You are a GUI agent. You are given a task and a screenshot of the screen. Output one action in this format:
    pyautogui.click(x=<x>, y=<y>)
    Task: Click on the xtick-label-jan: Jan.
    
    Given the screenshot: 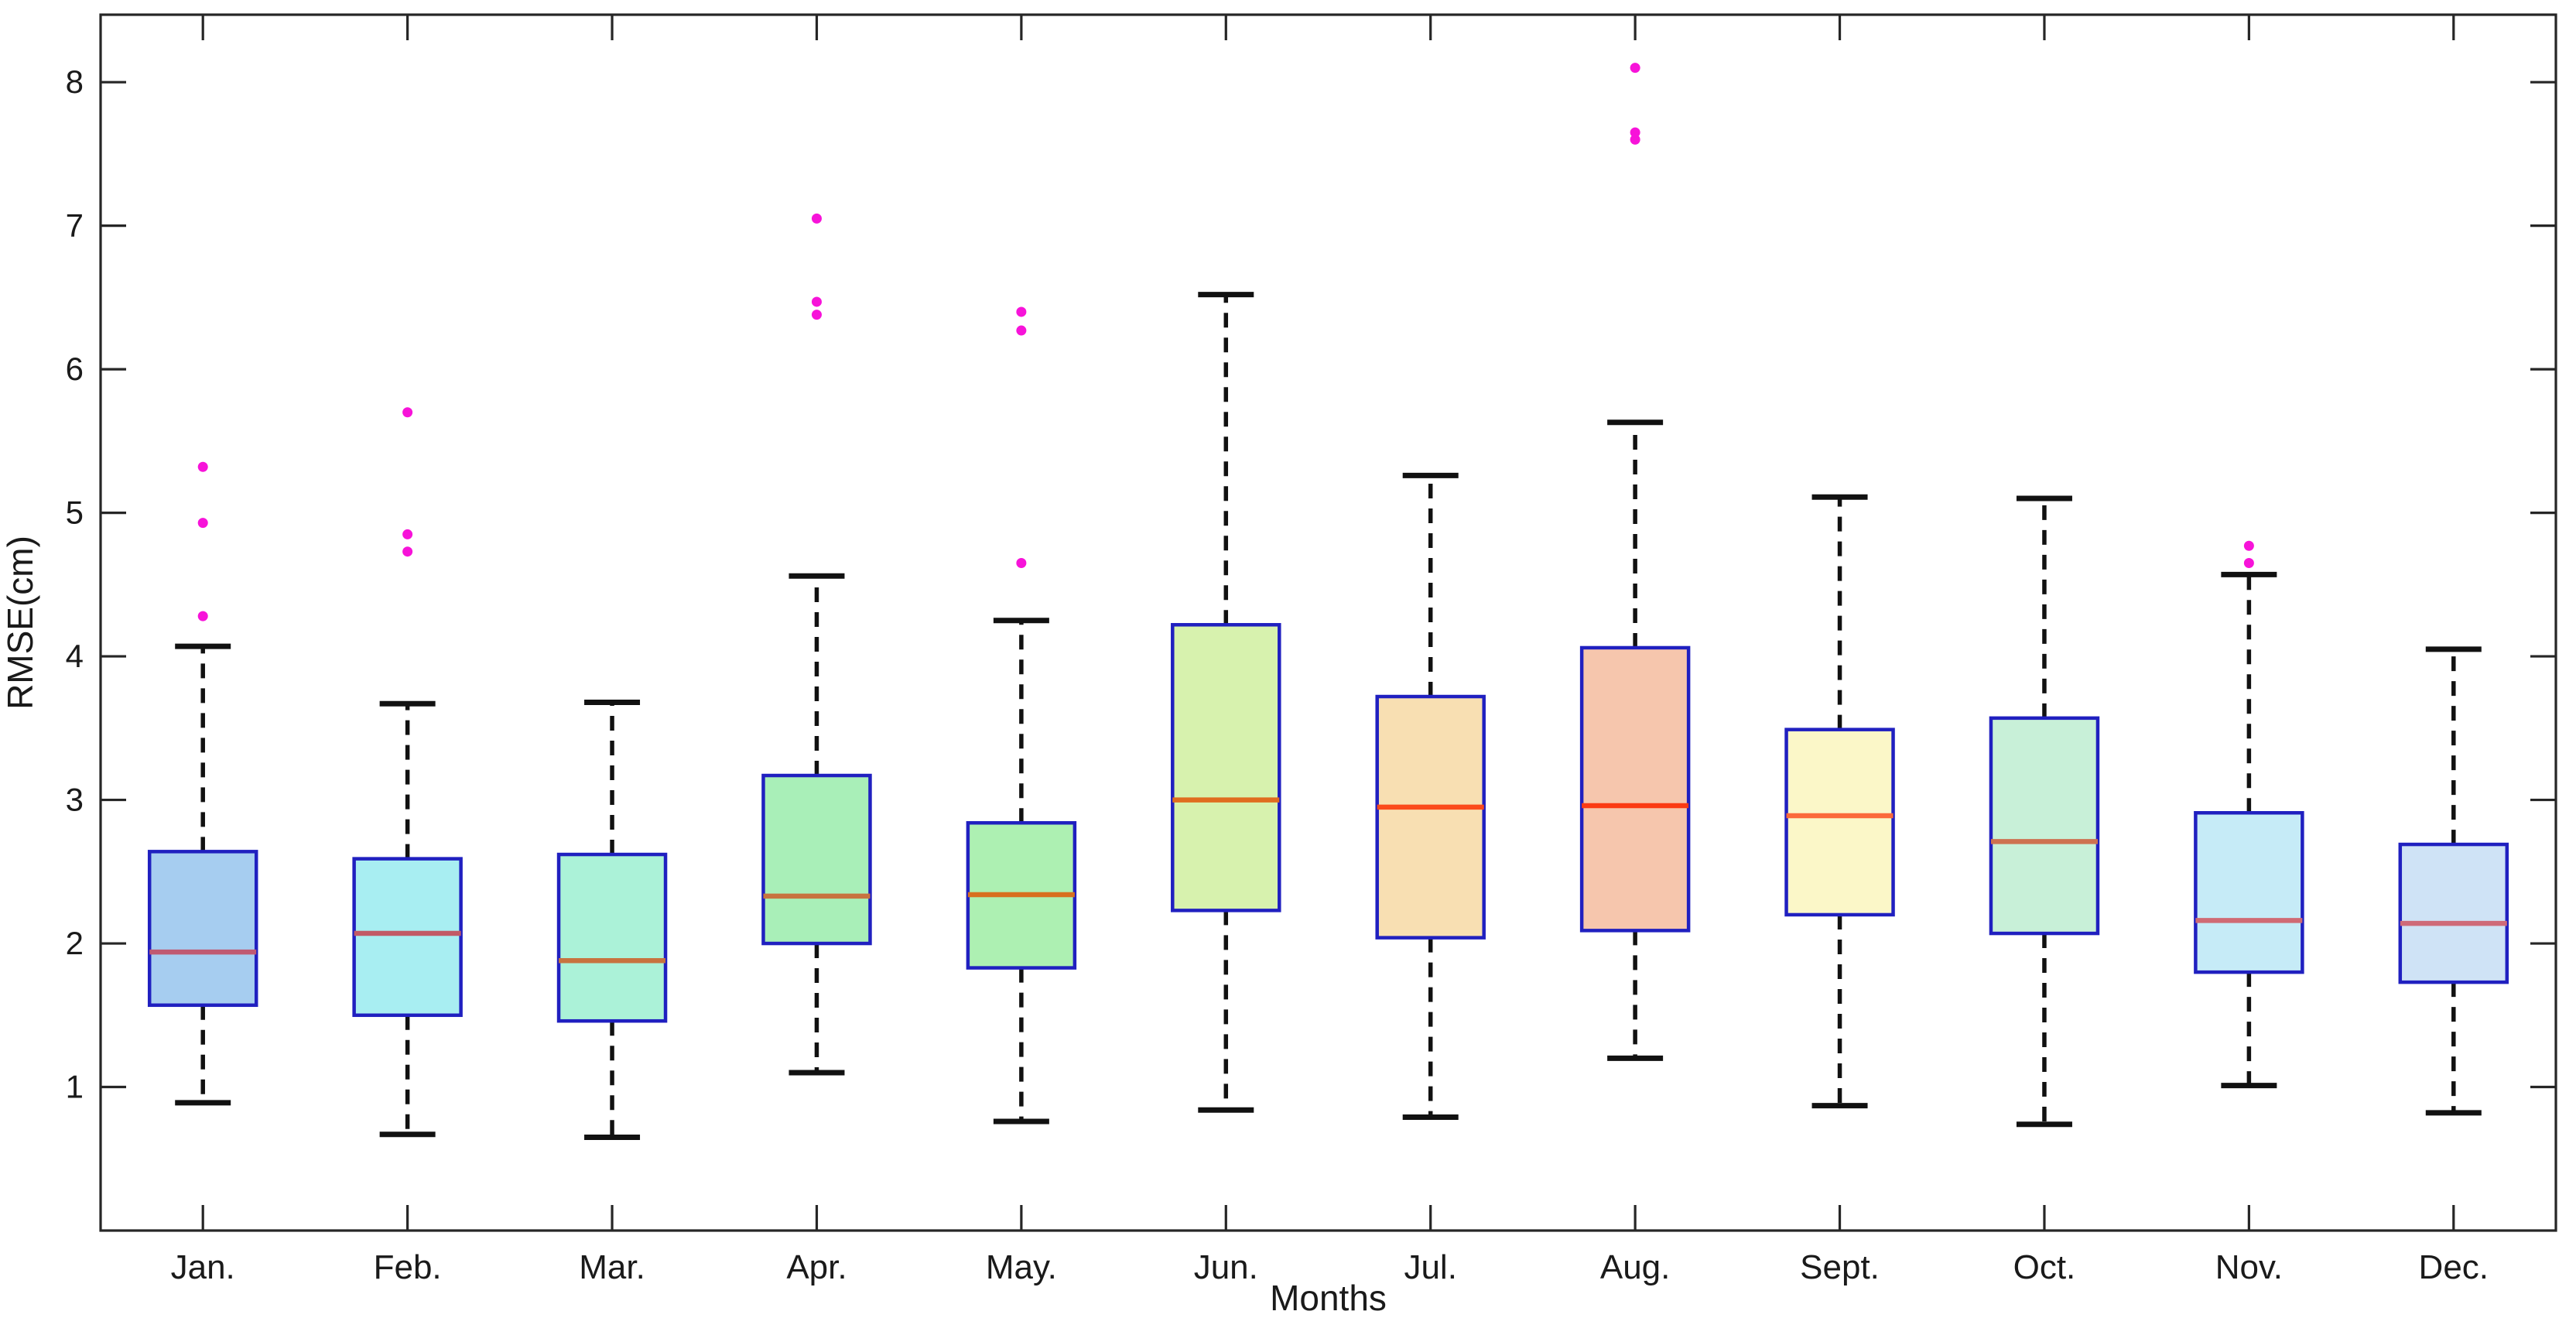 What is the action you would take?
    pyautogui.click(x=203, y=1267)
    